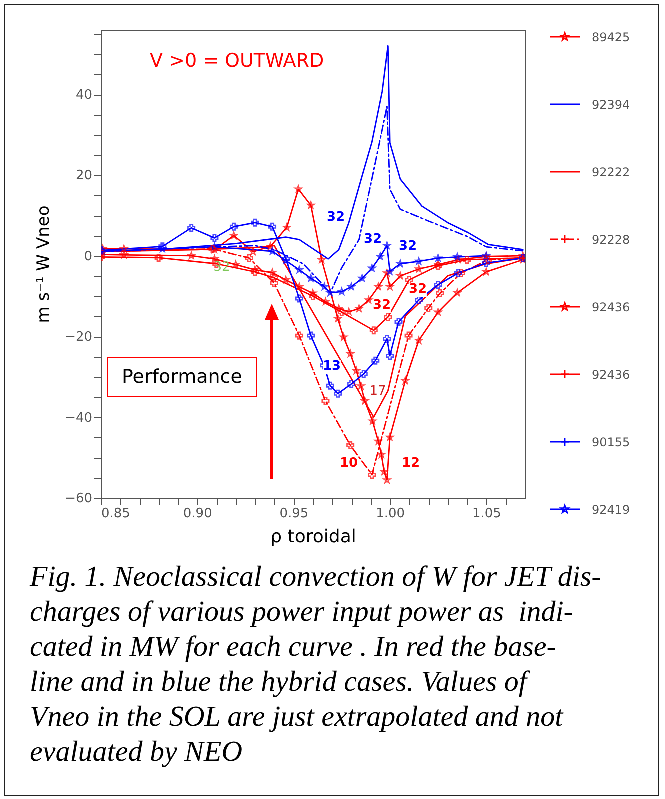 Image resolution: width=665 pixels, height=799 pixels. I want to click on annotation: 17, so click(378, 391).